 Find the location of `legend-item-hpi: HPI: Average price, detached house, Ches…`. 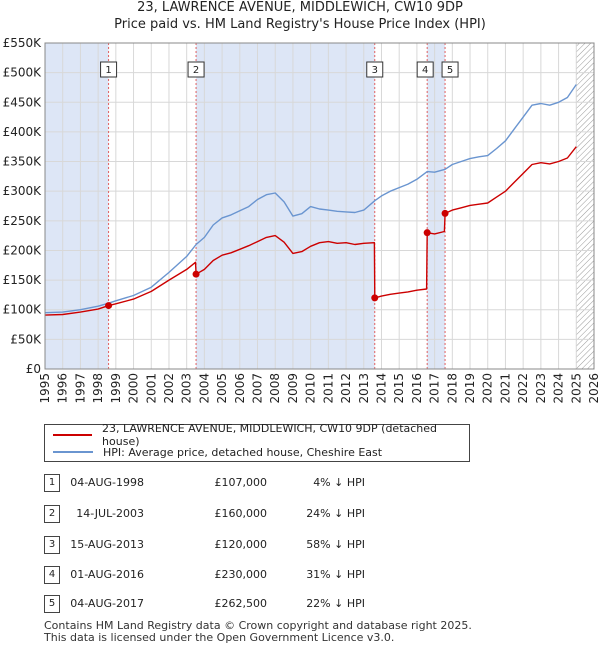

legend-item-hpi: HPI: Average price, detached house, Ches… is located at coordinates (217, 452).